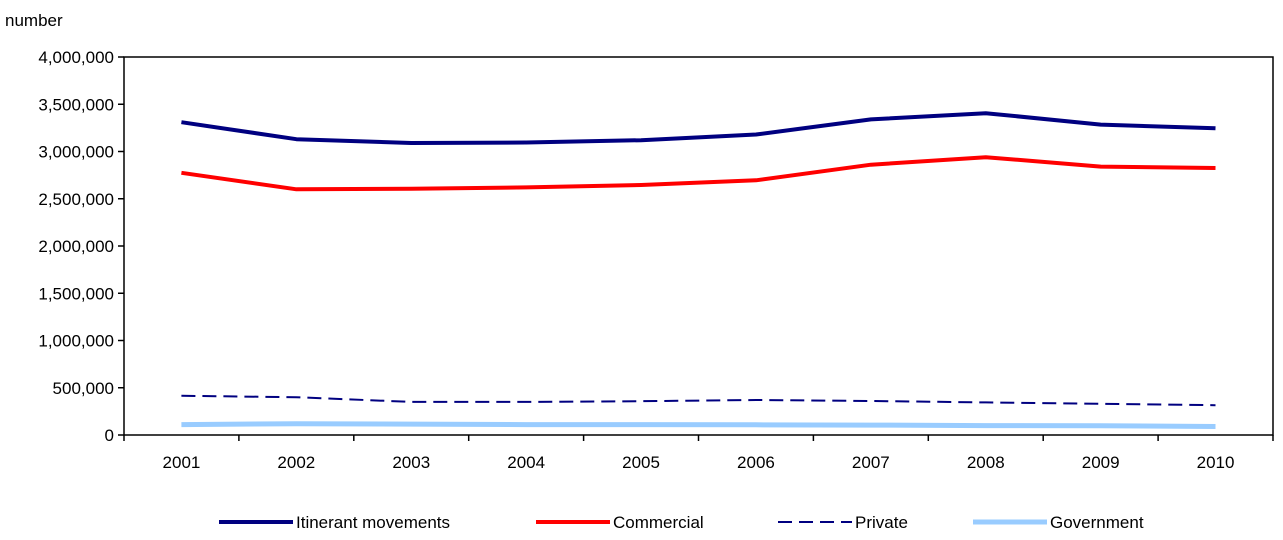  What do you see at coordinates (986, 462) in the screenshot?
I see `x-tick-label: 2008` at bounding box center [986, 462].